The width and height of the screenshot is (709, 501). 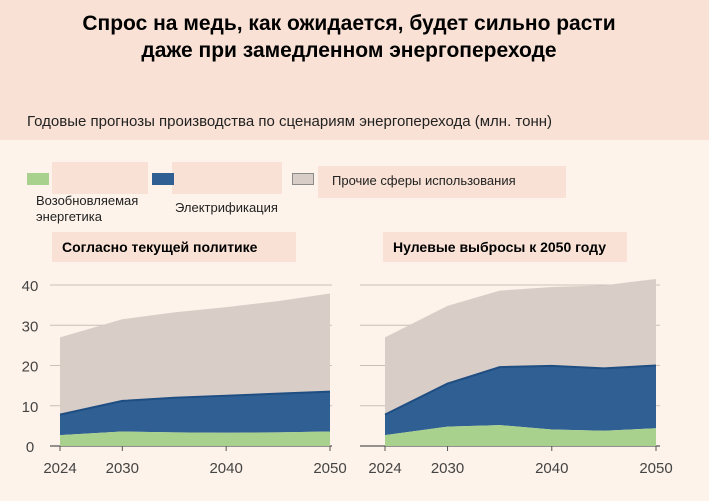 What do you see at coordinates (122, 468) in the screenshot?
I see `x-tick-label-current-policy-2030: 2030` at bounding box center [122, 468].